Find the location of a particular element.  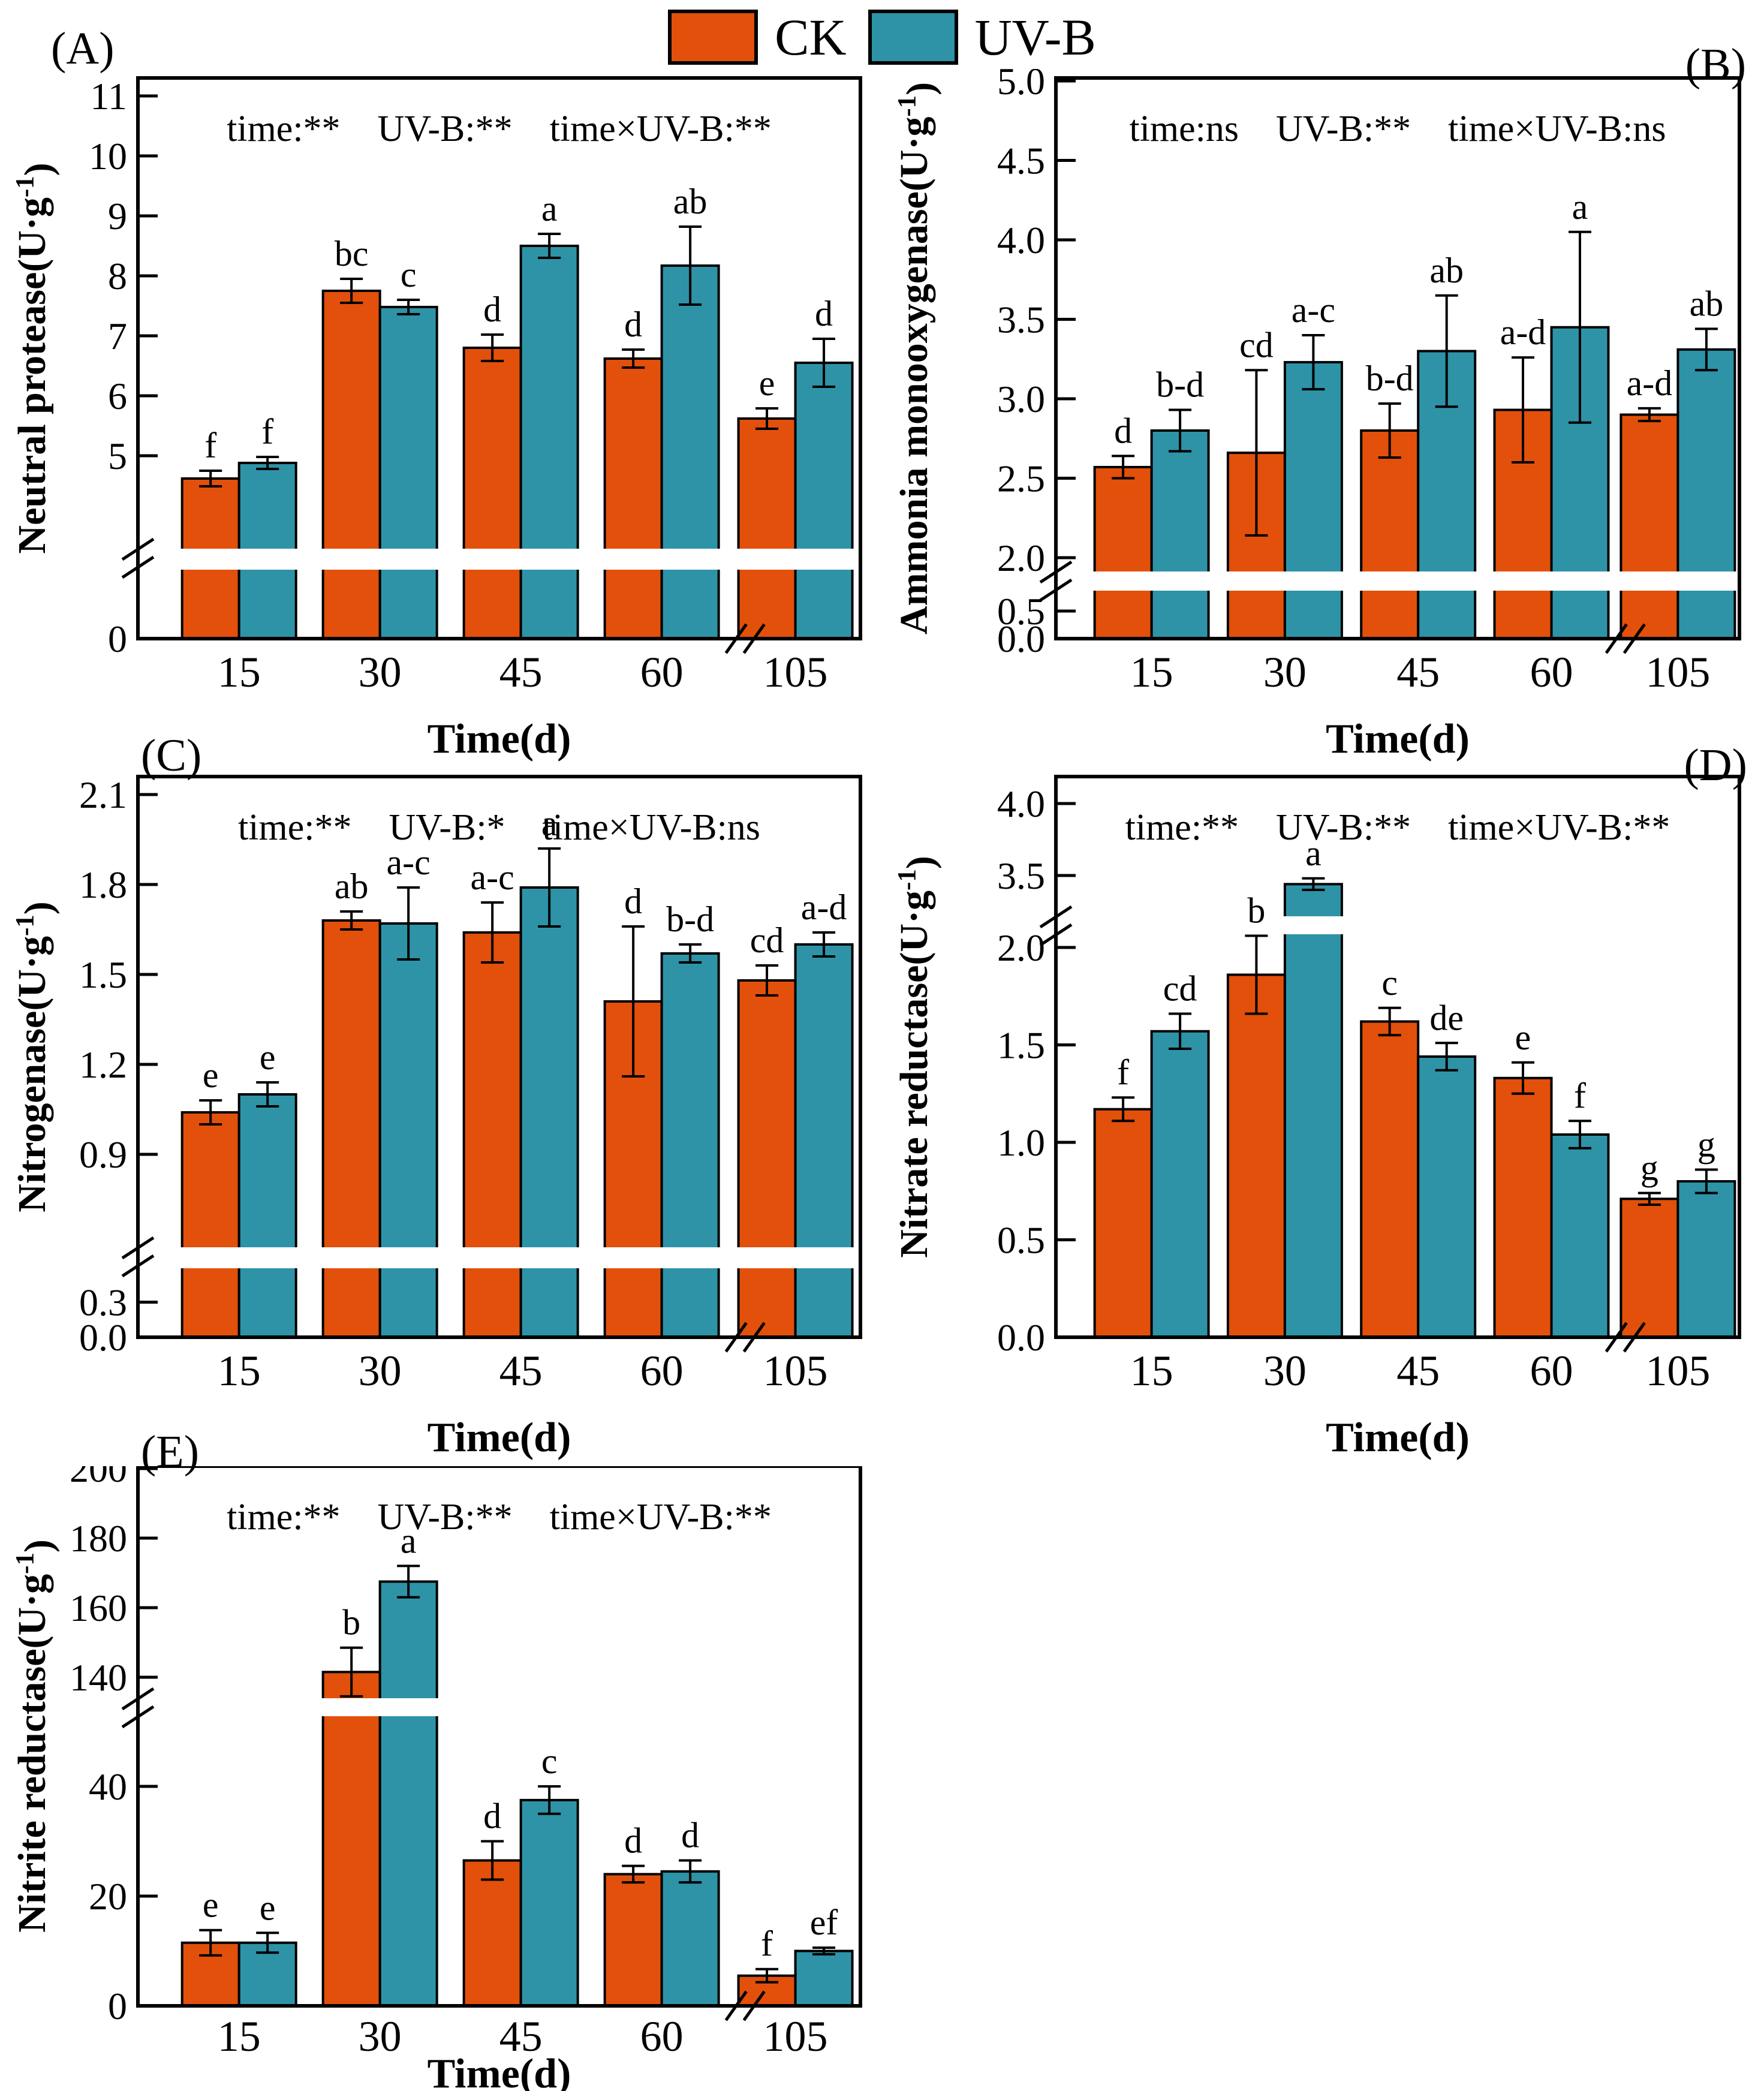

sig-letter-ck-105: cd is located at coordinates (767, 940).